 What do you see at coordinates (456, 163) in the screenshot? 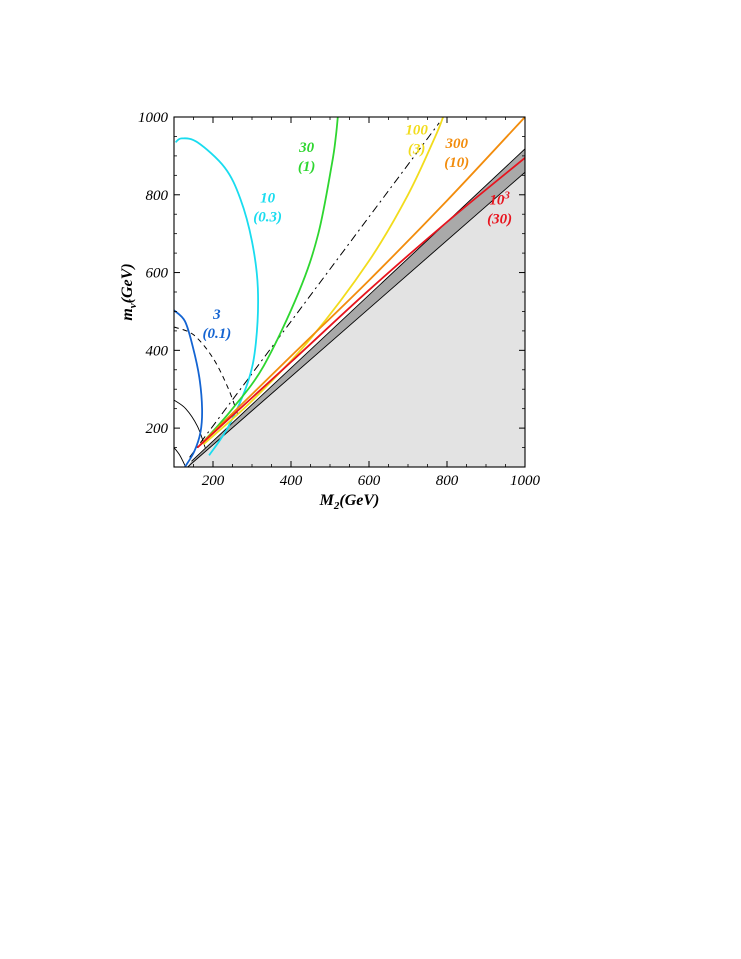
I see `curve-label-sub: (10)` at bounding box center [456, 163].